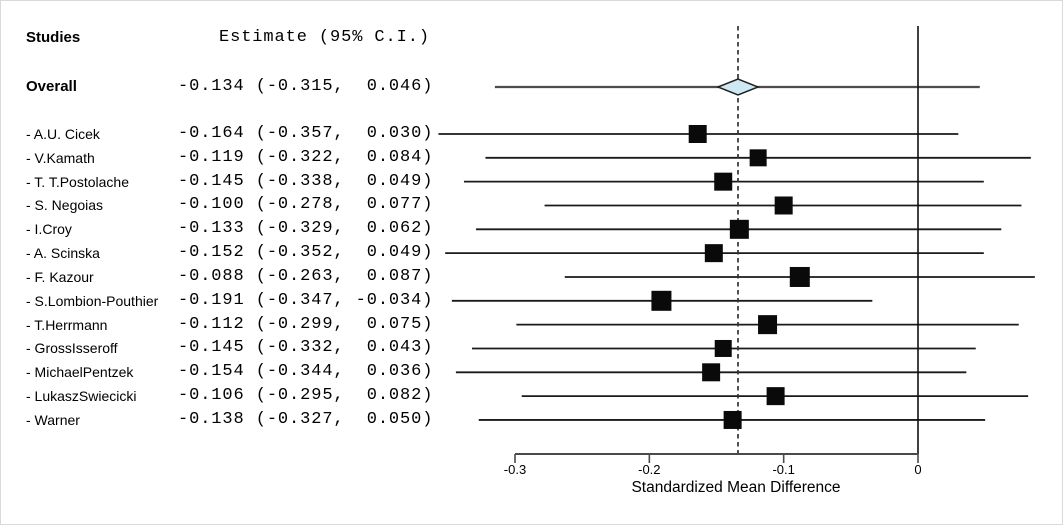 The width and height of the screenshot is (1063, 525). Describe the element at coordinates (80, 372) in the screenshot. I see `study-row-michaelpentzek-label: - MichaelPentzek` at that location.